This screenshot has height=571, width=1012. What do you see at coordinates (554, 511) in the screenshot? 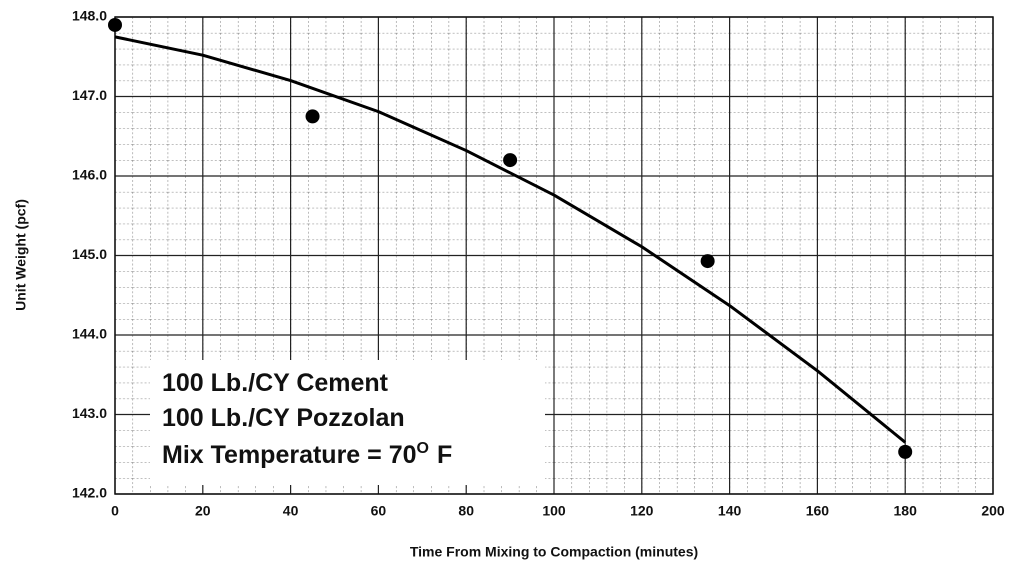
I see `x-tick-label: 100` at bounding box center [554, 511].